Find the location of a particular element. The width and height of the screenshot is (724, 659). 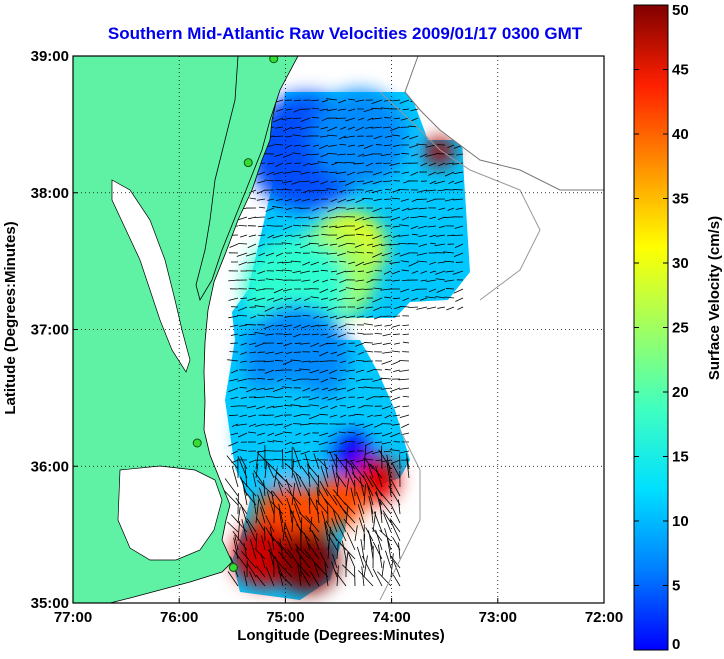

colorbar-tick-label: 0 is located at coordinates (676, 644).